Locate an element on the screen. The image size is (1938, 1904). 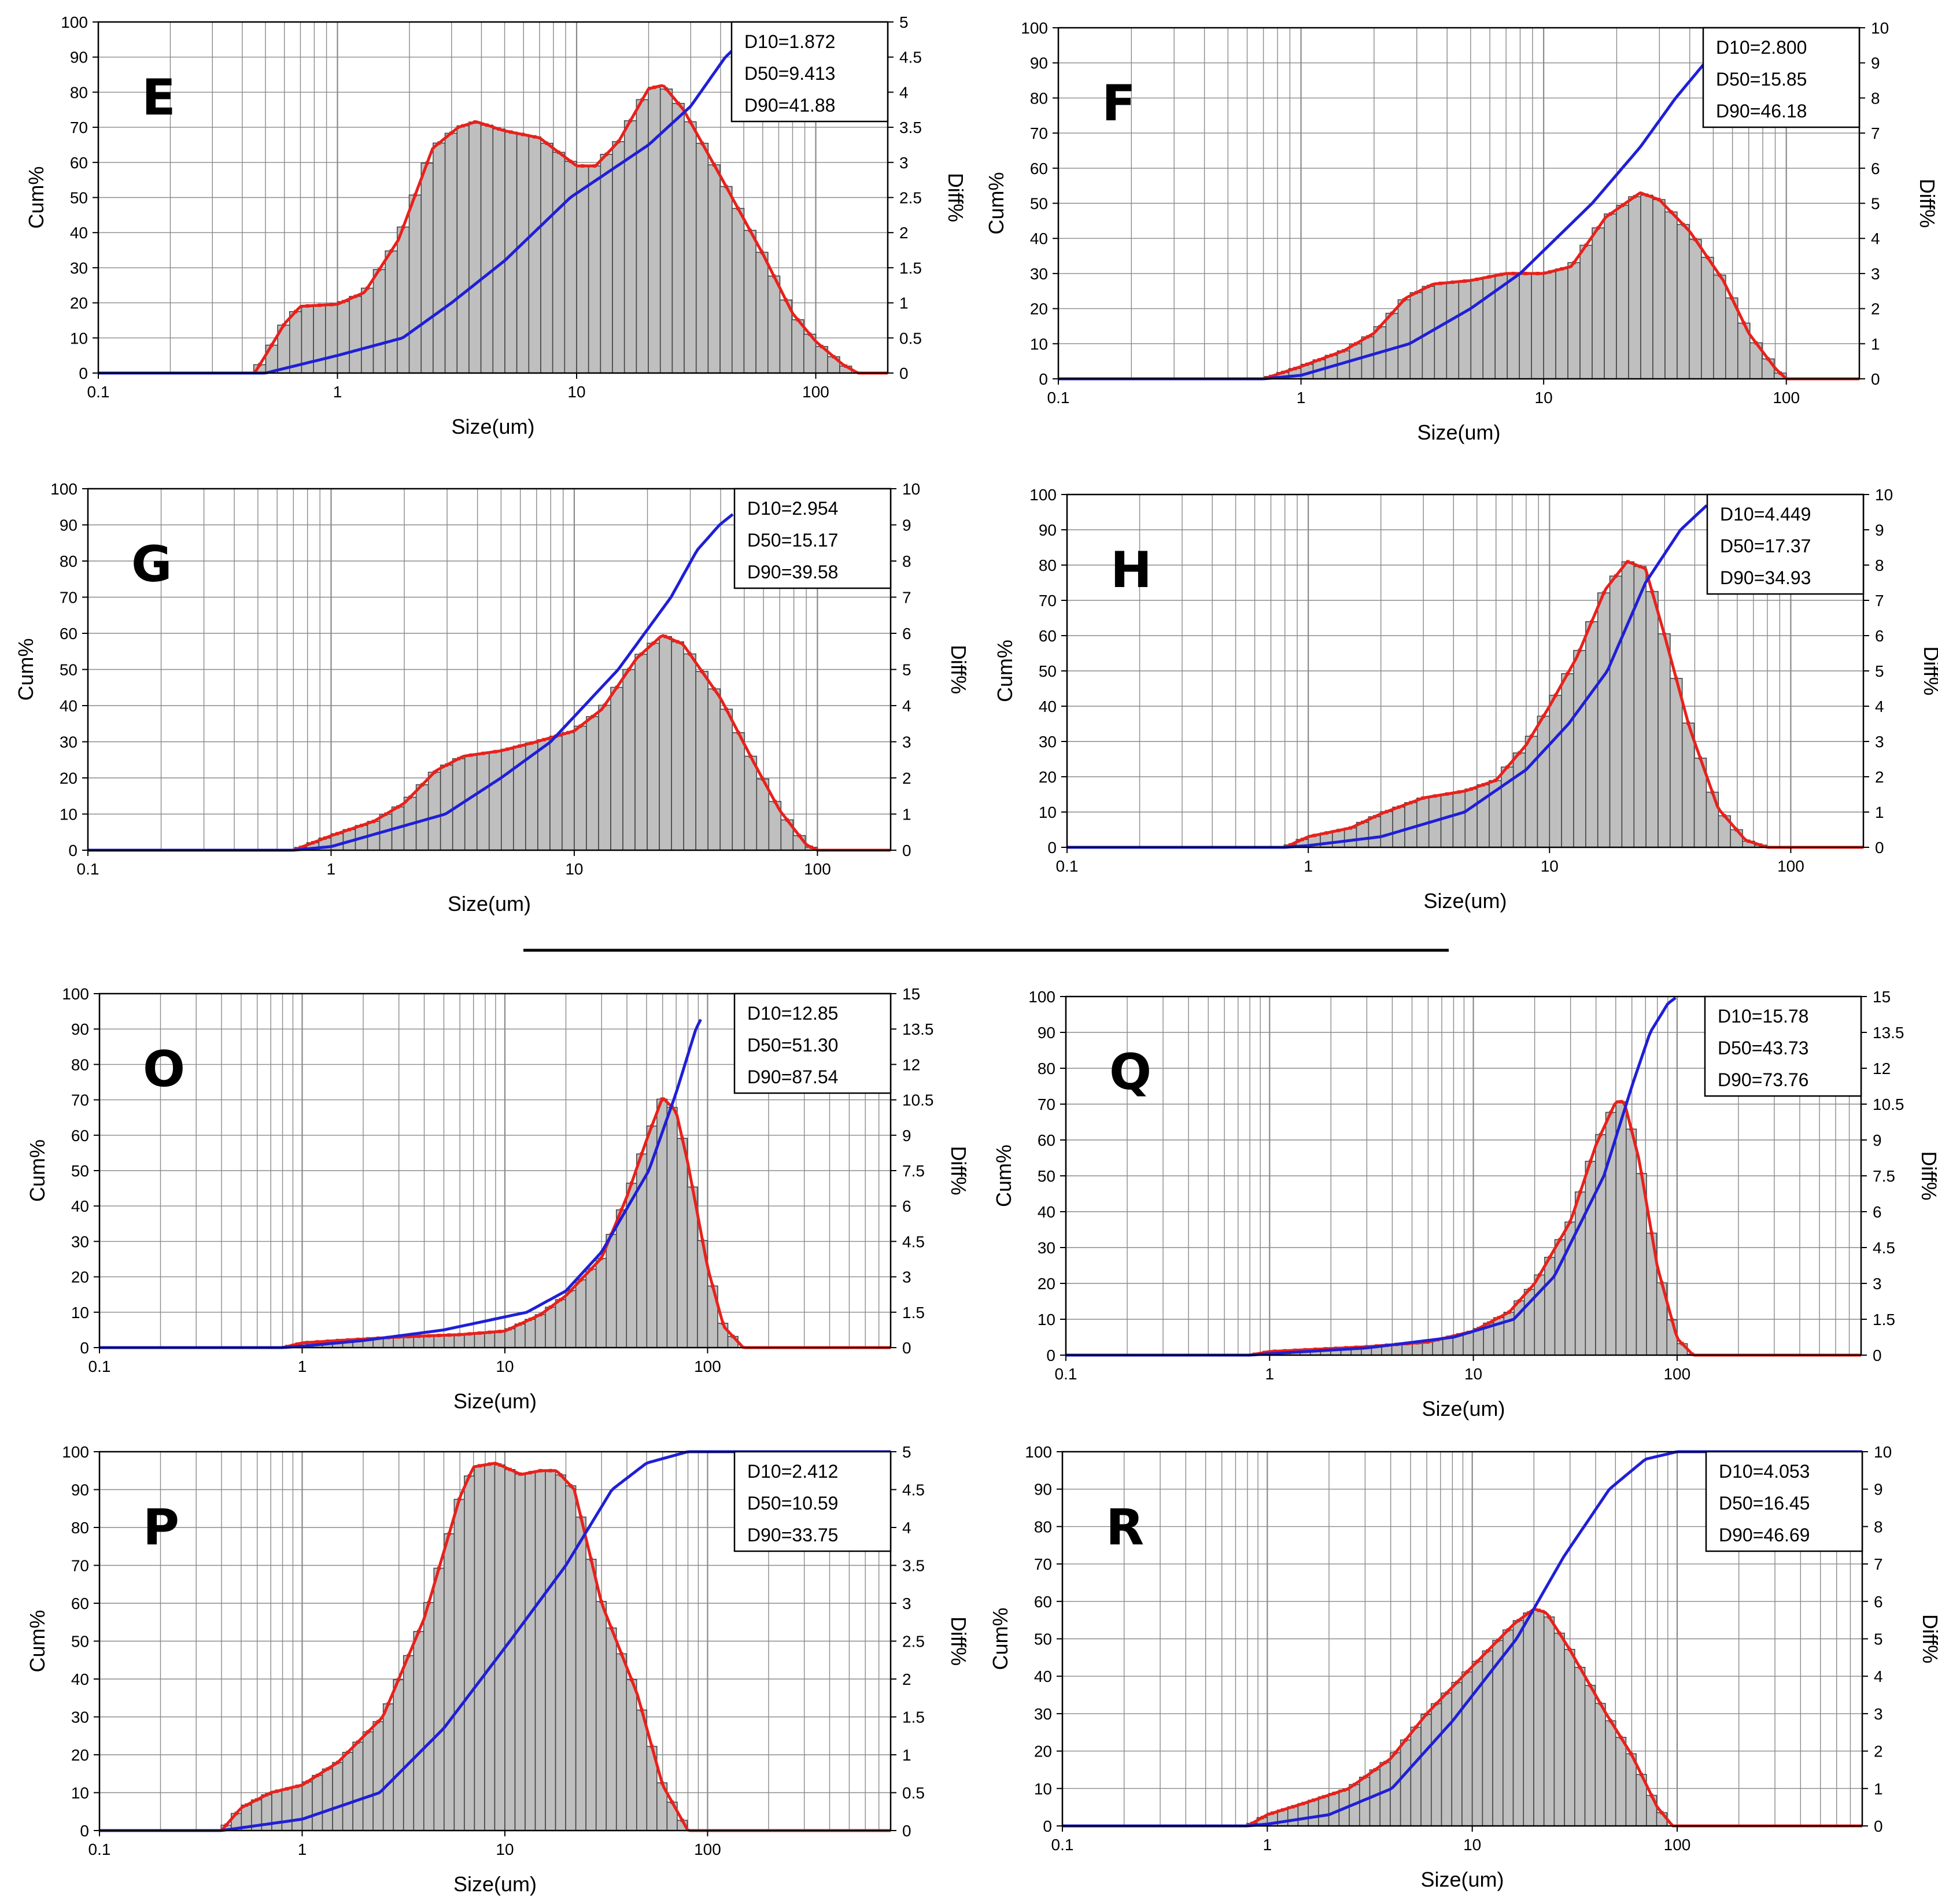
x-tick-label: 10 is located at coordinates (1473, 1374).